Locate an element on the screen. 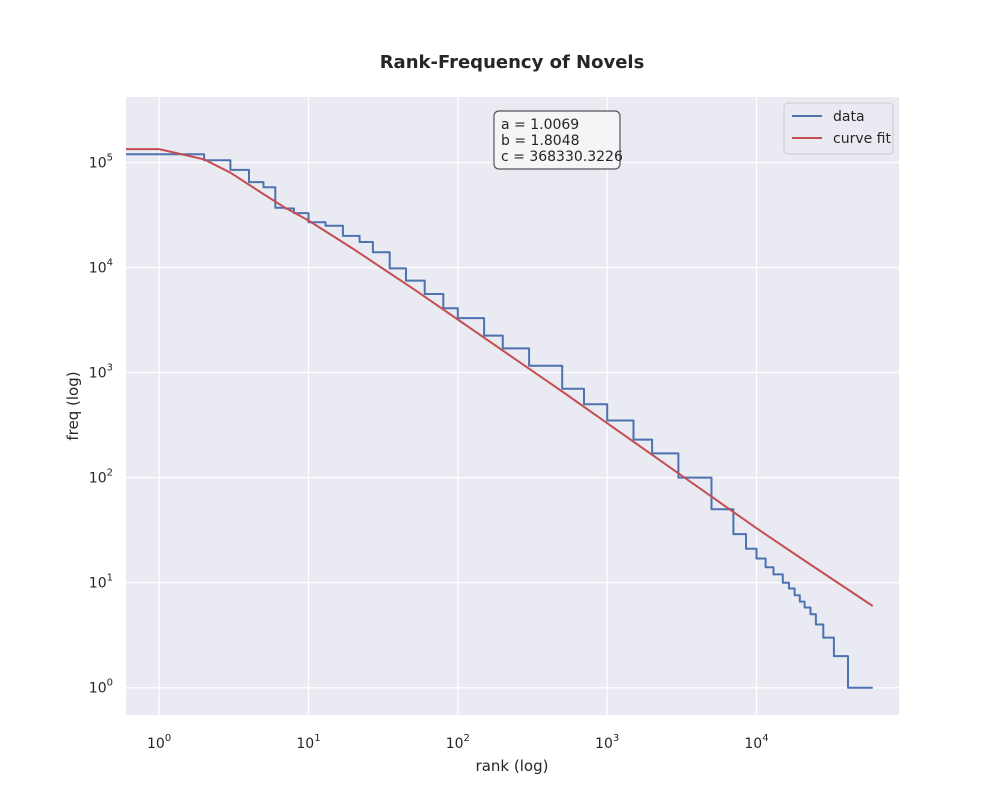 This screenshot has height=805, width=1000. fit-parameters-box: a = 1.0069 b = 1.8048 c = 368330.3226 is located at coordinates (558, 140).